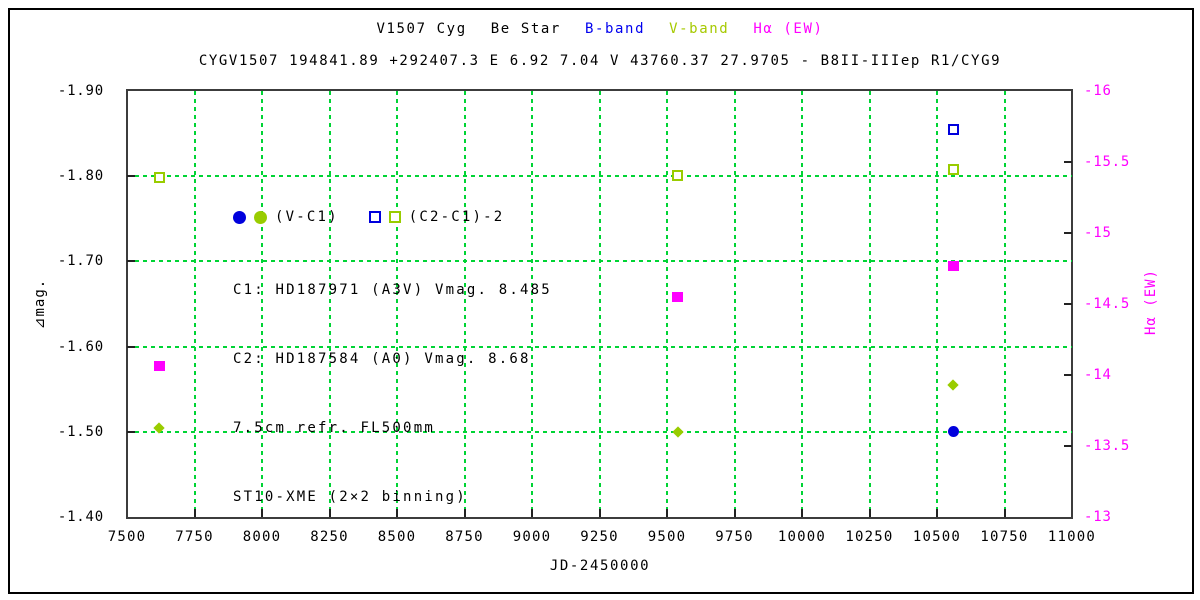  Describe the element at coordinates (1098, 91) in the screenshot. I see `y-tick-label-right: -16` at that location.